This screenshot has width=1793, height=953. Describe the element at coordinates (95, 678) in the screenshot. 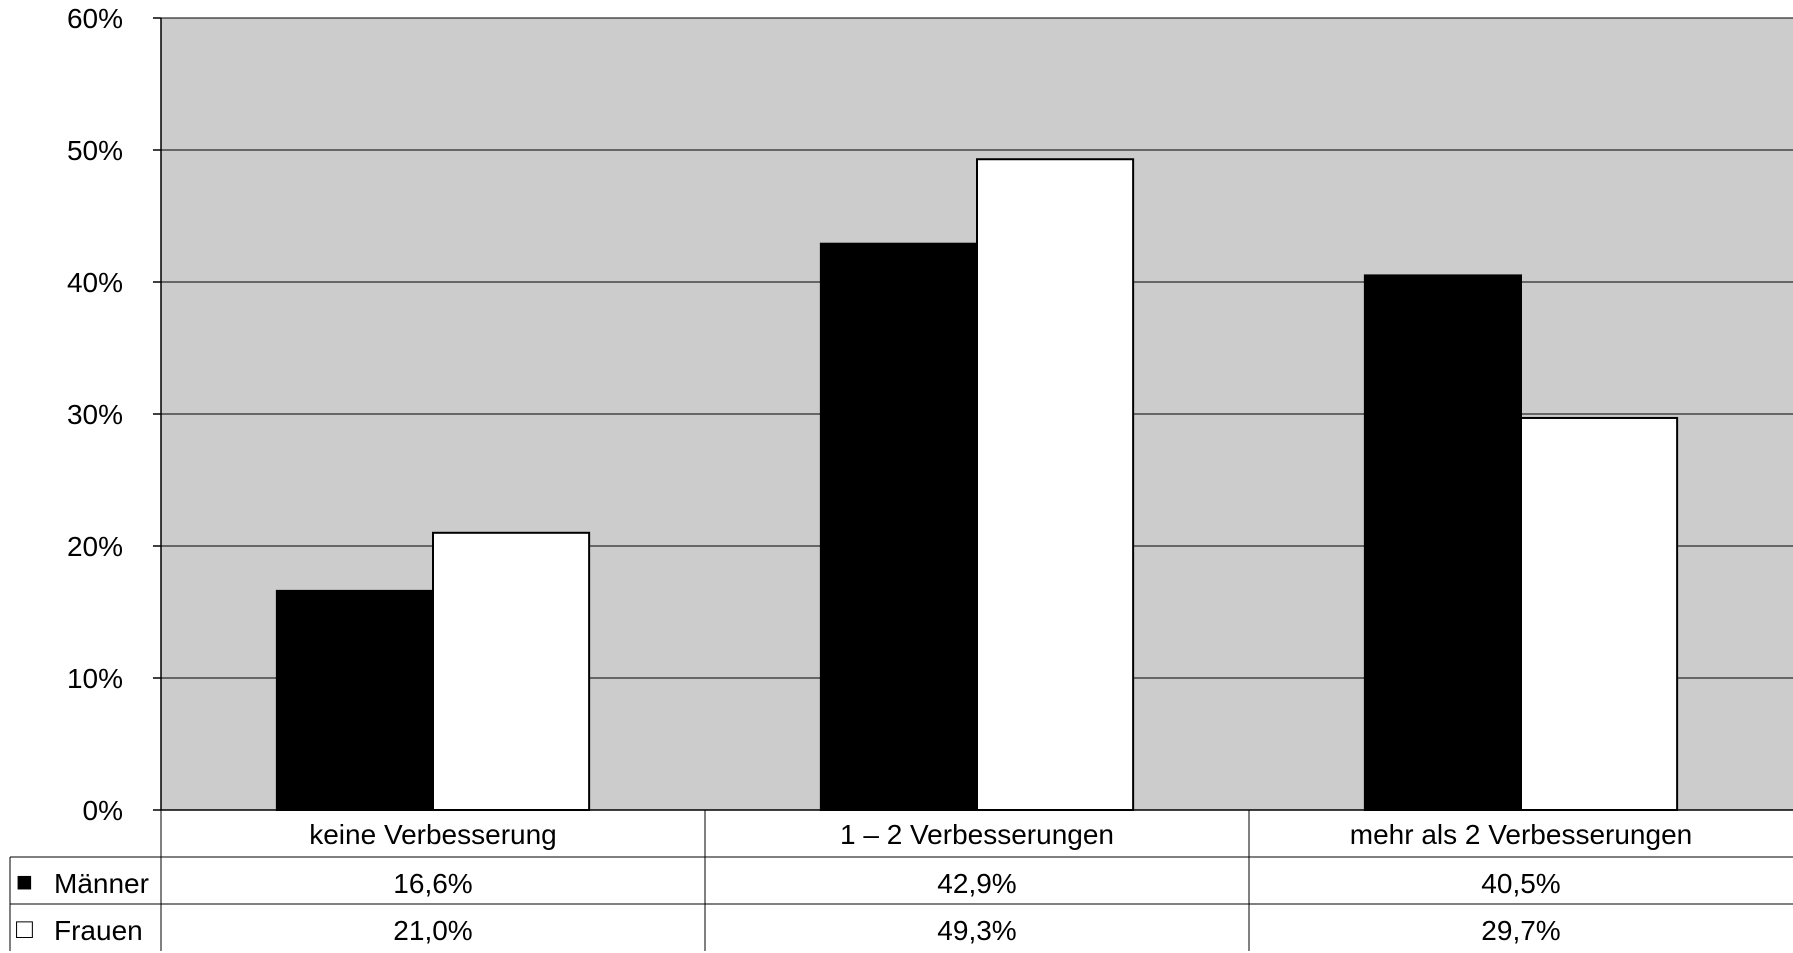

I see `y-tick-label: 10%` at that location.